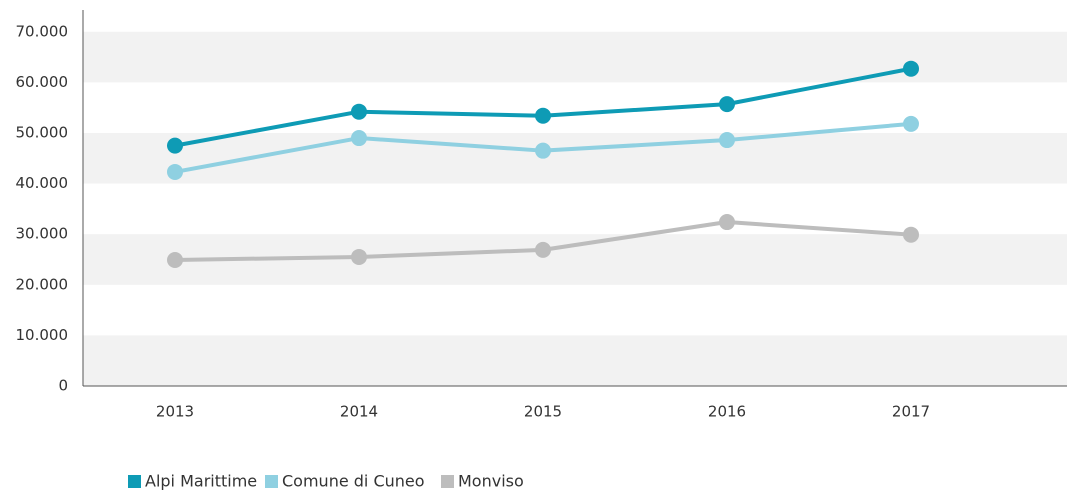 This screenshot has height=490, width=1067. I want to click on y-tick-label: 40.000, so click(42, 183).